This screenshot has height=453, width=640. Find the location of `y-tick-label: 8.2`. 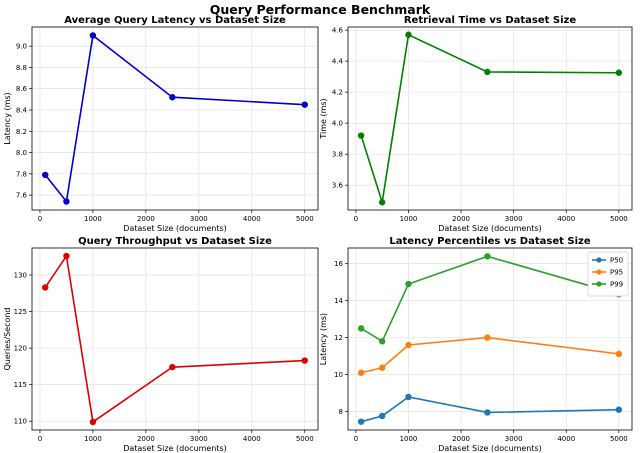

y-tick-label: 8.2 is located at coordinates (21, 132).